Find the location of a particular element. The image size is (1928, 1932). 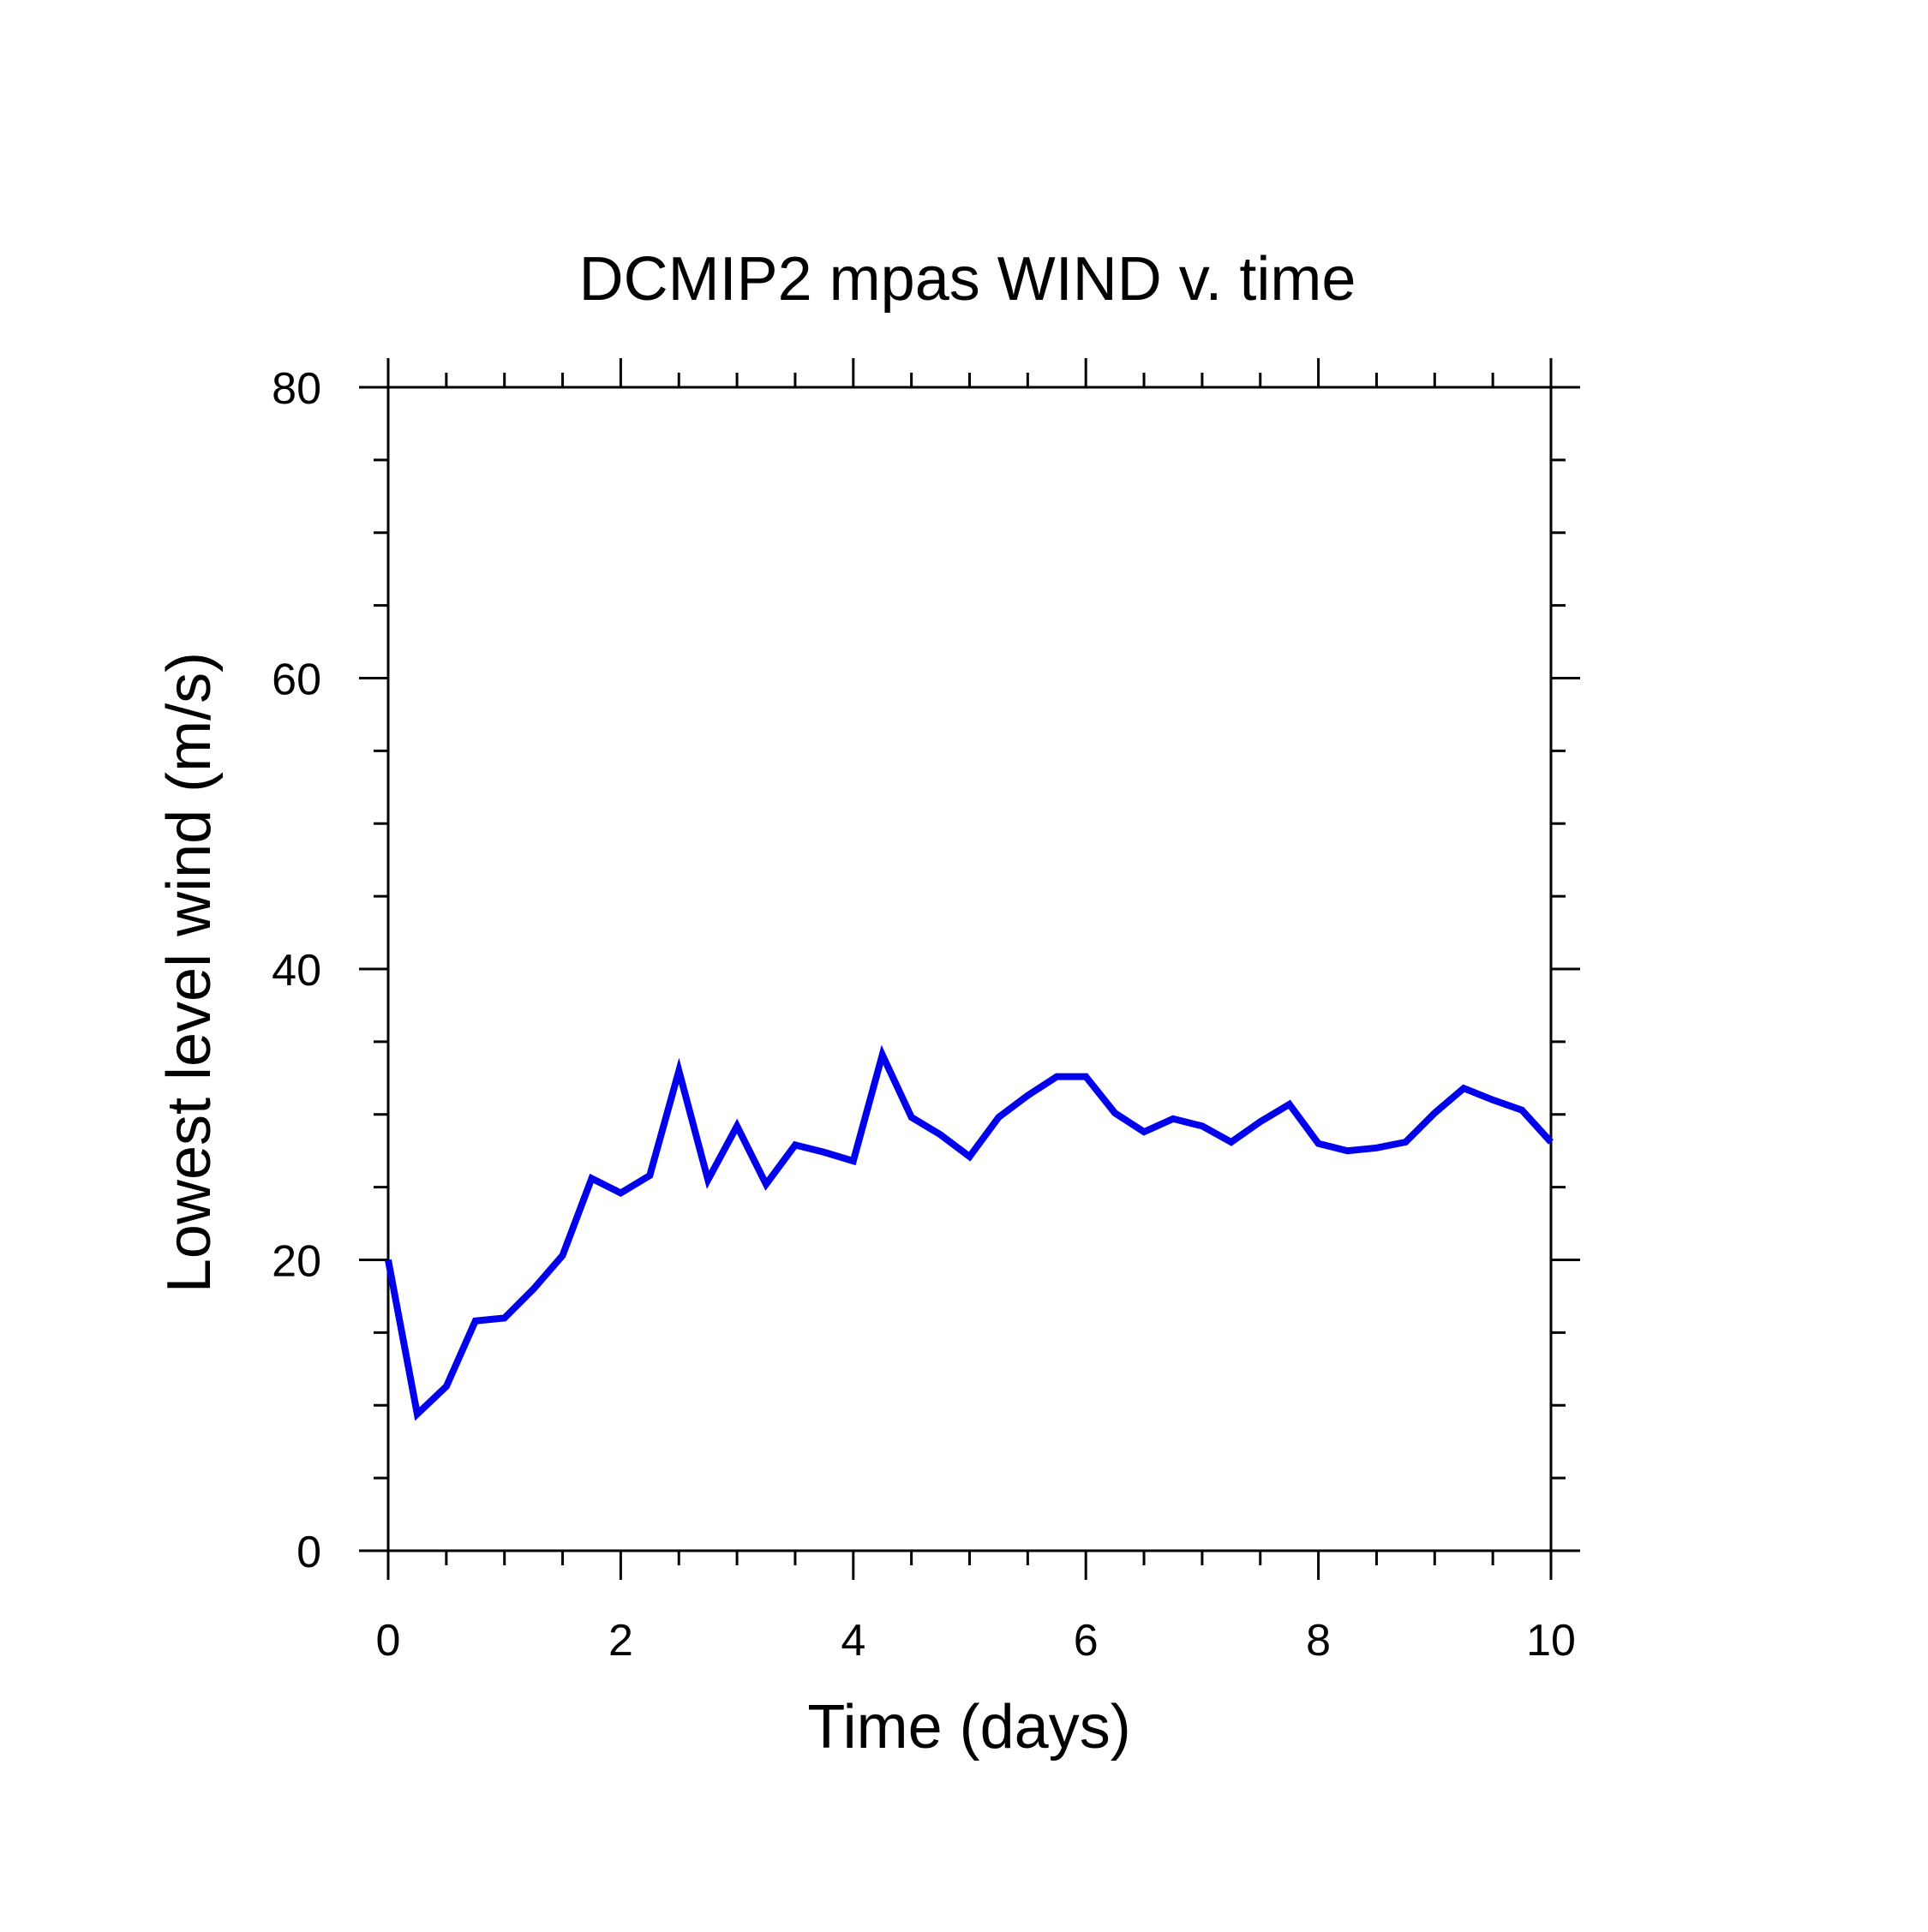

x-tick-label: 10 is located at coordinates (1551, 1641).